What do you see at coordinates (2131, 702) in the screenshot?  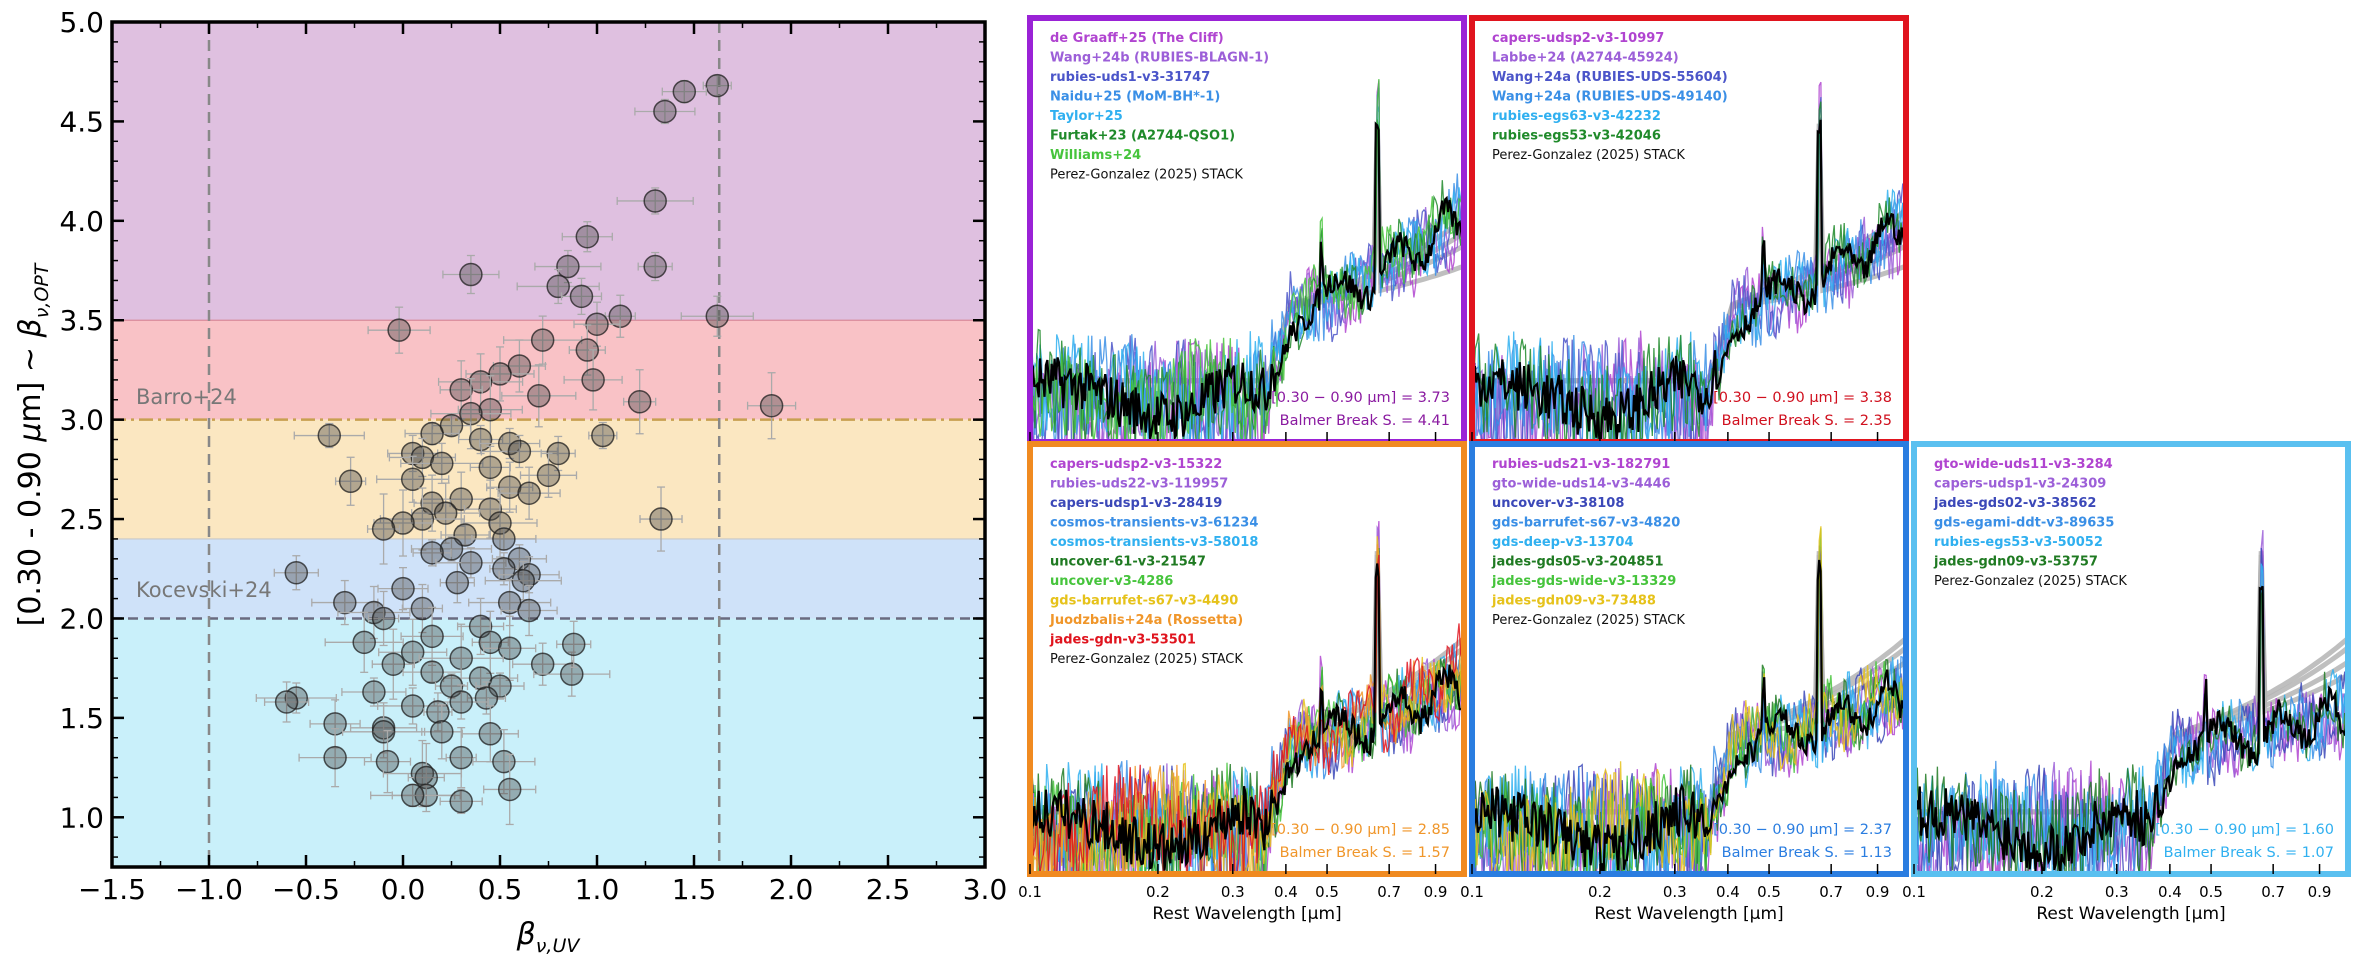 I see `spectra-lines` at bounding box center [2131, 702].